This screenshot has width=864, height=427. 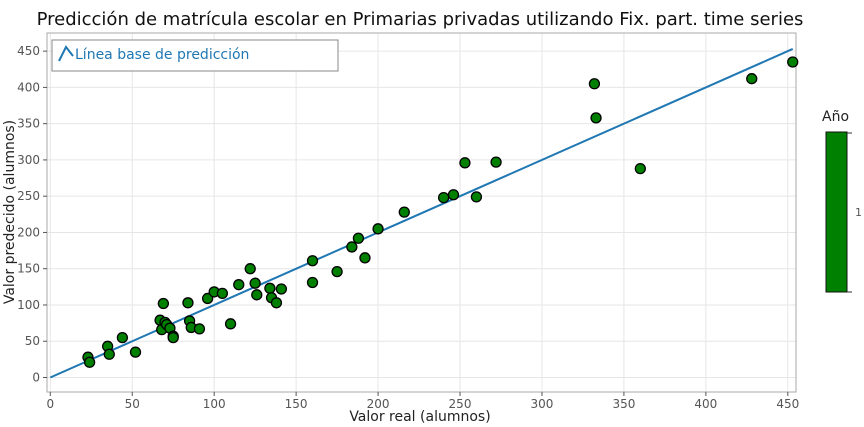 I want to click on y-tick-label: 300, so click(x=28, y=160).